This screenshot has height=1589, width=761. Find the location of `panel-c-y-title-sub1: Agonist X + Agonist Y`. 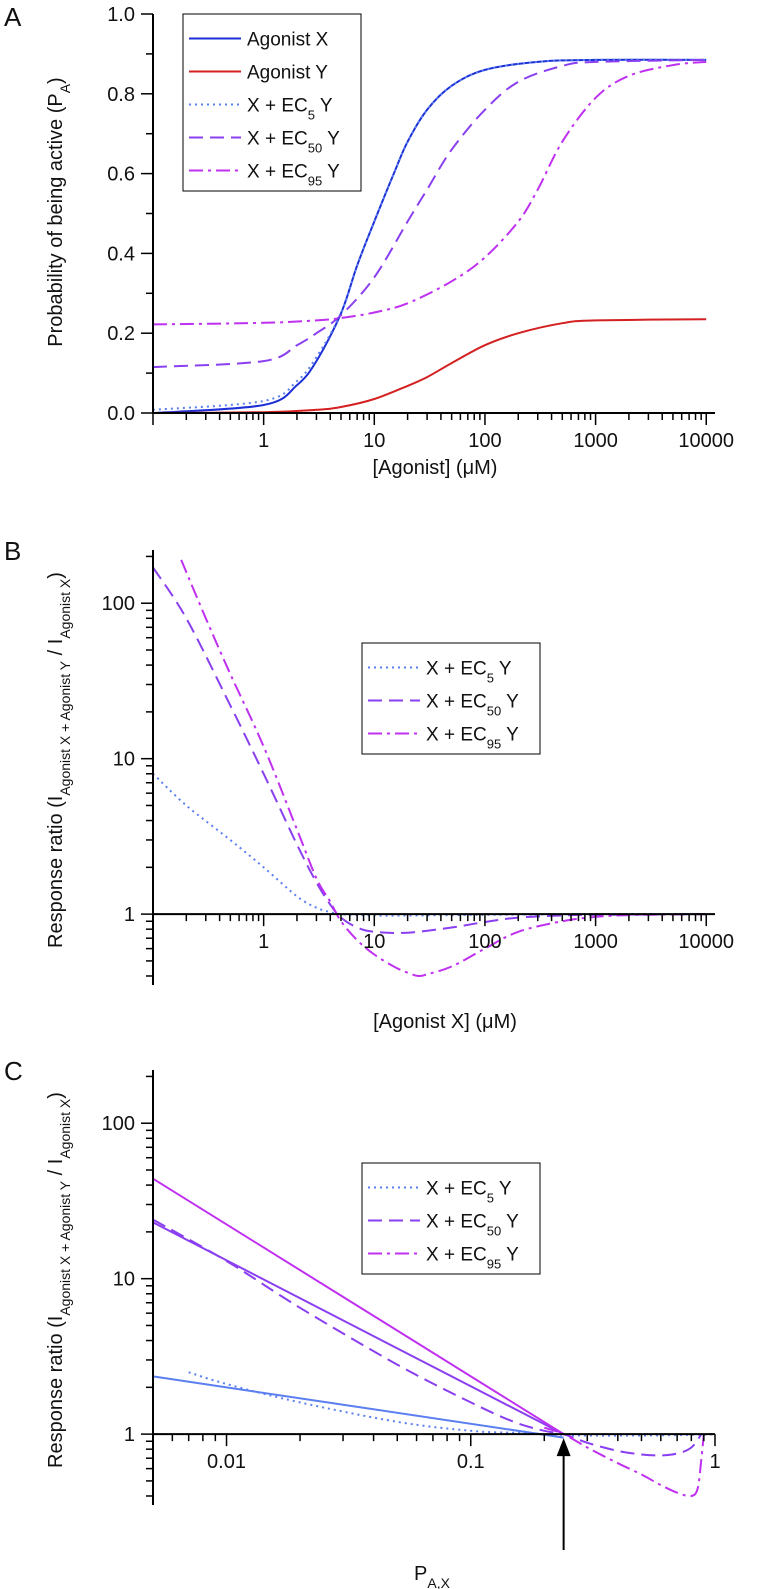

panel-c-y-title-sub1: Agonist X + Agonist Y is located at coordinates (65, 1247).